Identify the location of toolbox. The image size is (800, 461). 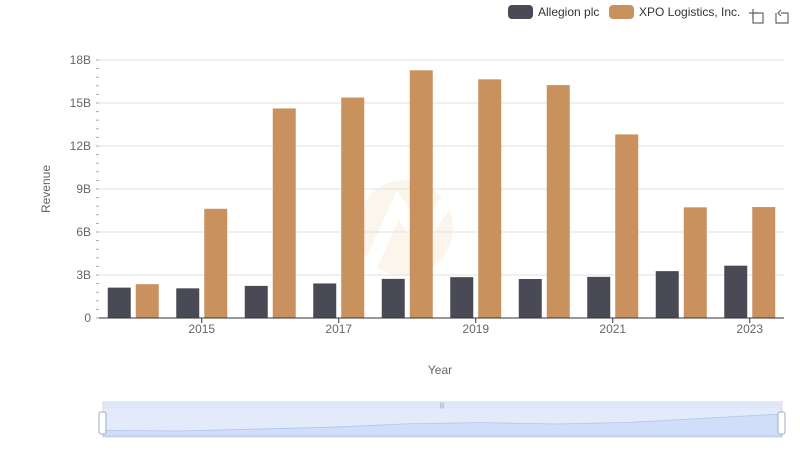
(769, 16).